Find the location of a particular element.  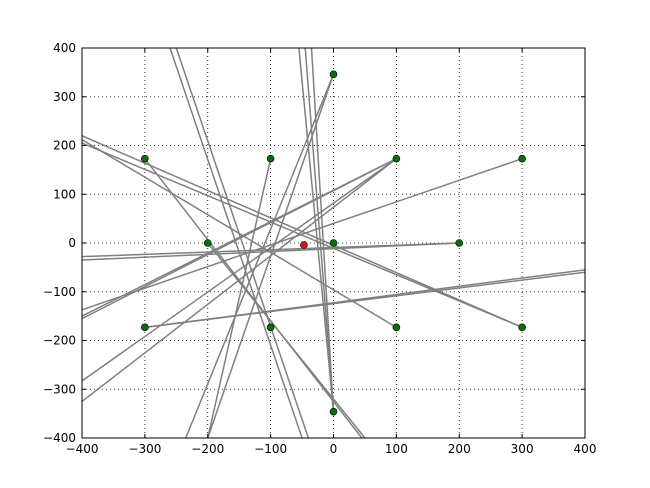

x-tick-label: 300 is located at coordinates (522, 449).